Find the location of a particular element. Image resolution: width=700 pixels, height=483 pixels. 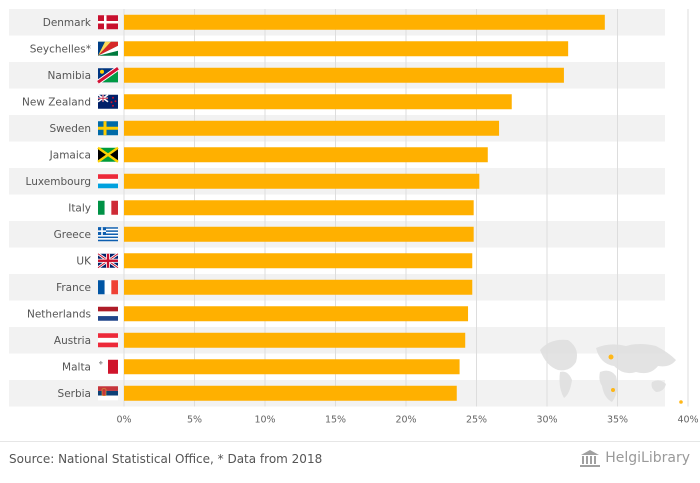

uk-flag-icon is located at coordinates (108, 260).